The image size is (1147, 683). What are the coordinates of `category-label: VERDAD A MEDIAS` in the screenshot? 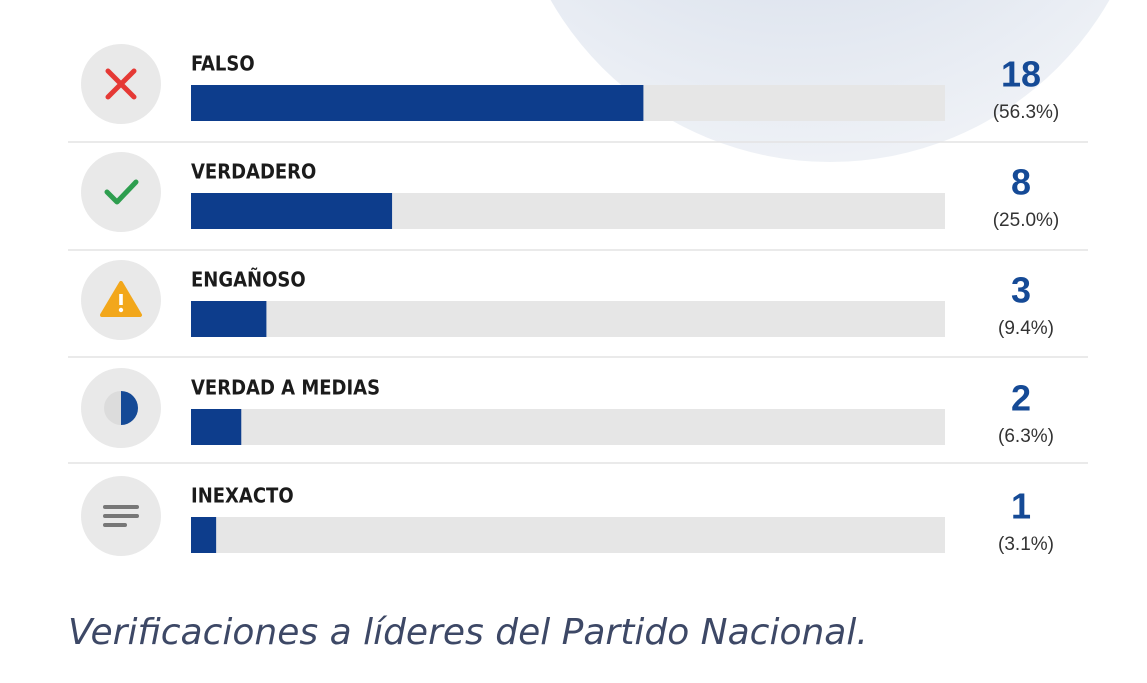 It's located at (285, 388).